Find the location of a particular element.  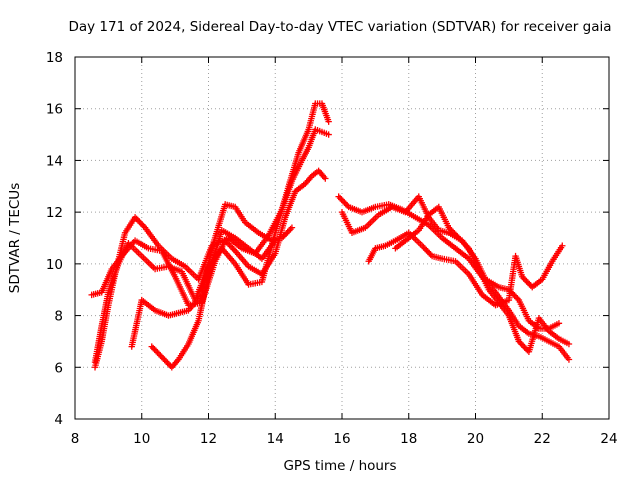

y-tick-label: 18 is located at coordinates (54, 58).